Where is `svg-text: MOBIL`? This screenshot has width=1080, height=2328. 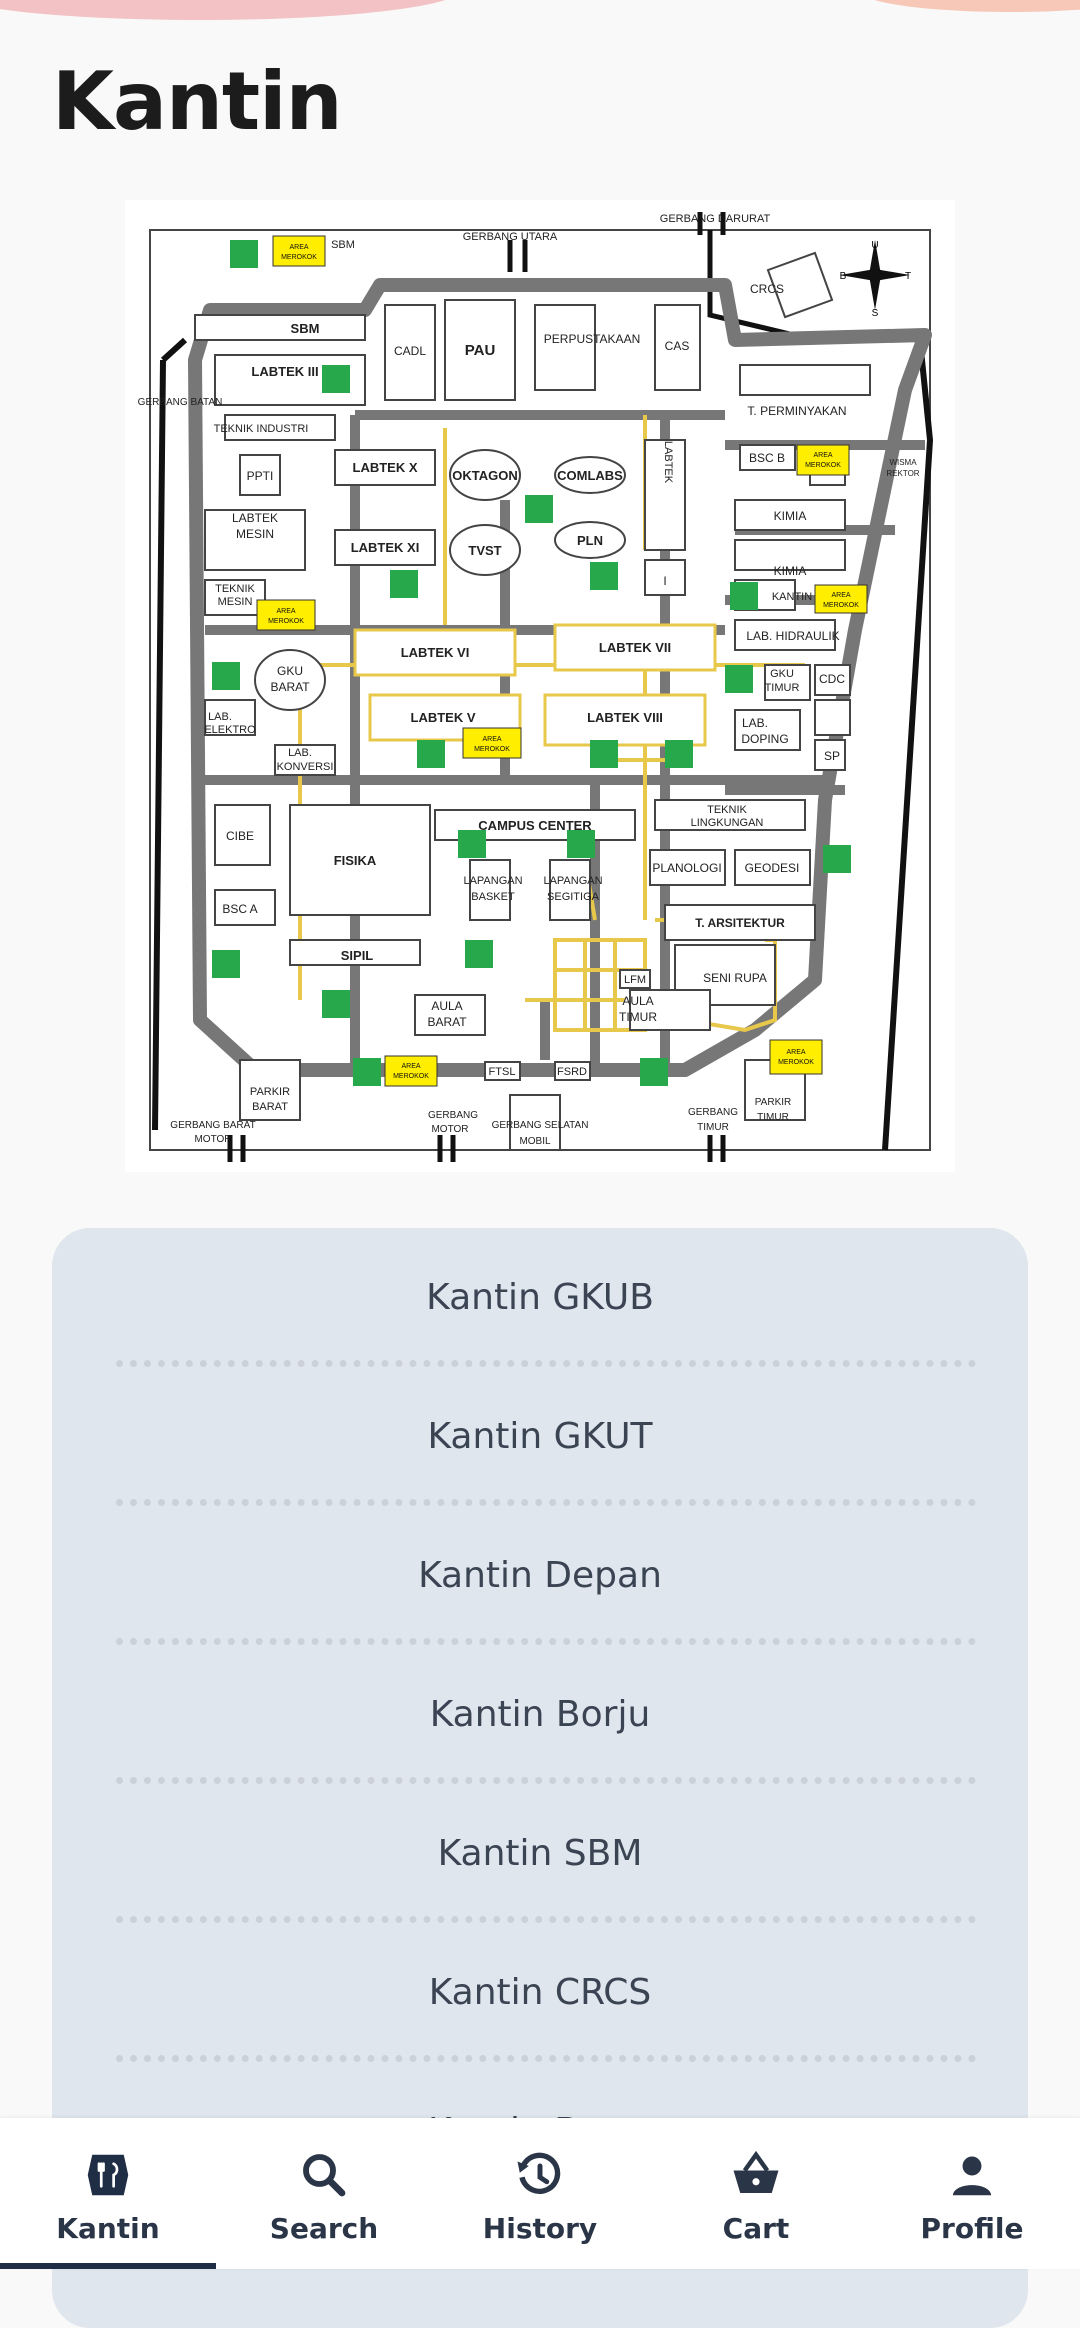 svg-text: MOBIL is located at coordinates (535, 1141).